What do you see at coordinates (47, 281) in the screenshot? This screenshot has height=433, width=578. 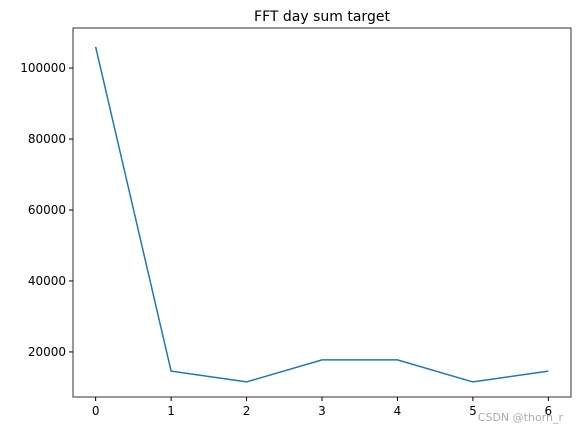 I see `y-tick-label: 40000` at bounding box center [47, 281].